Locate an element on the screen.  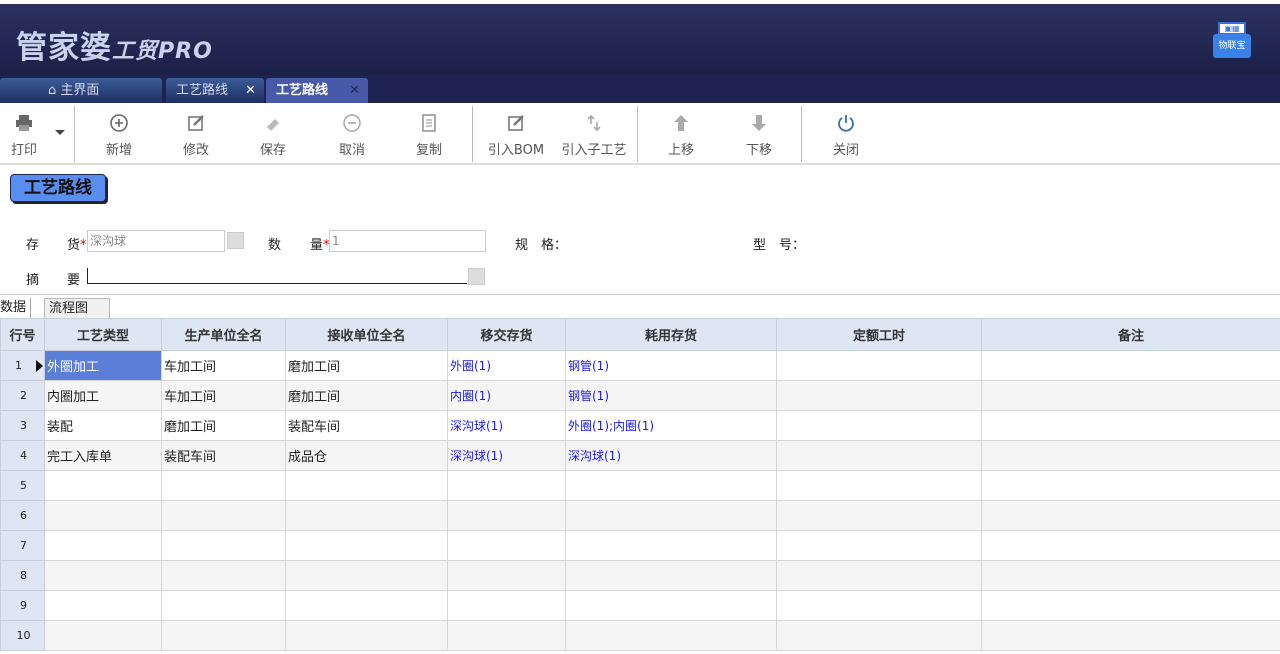
table-cell: 完工入库单 is located at coordinates (103, 455).